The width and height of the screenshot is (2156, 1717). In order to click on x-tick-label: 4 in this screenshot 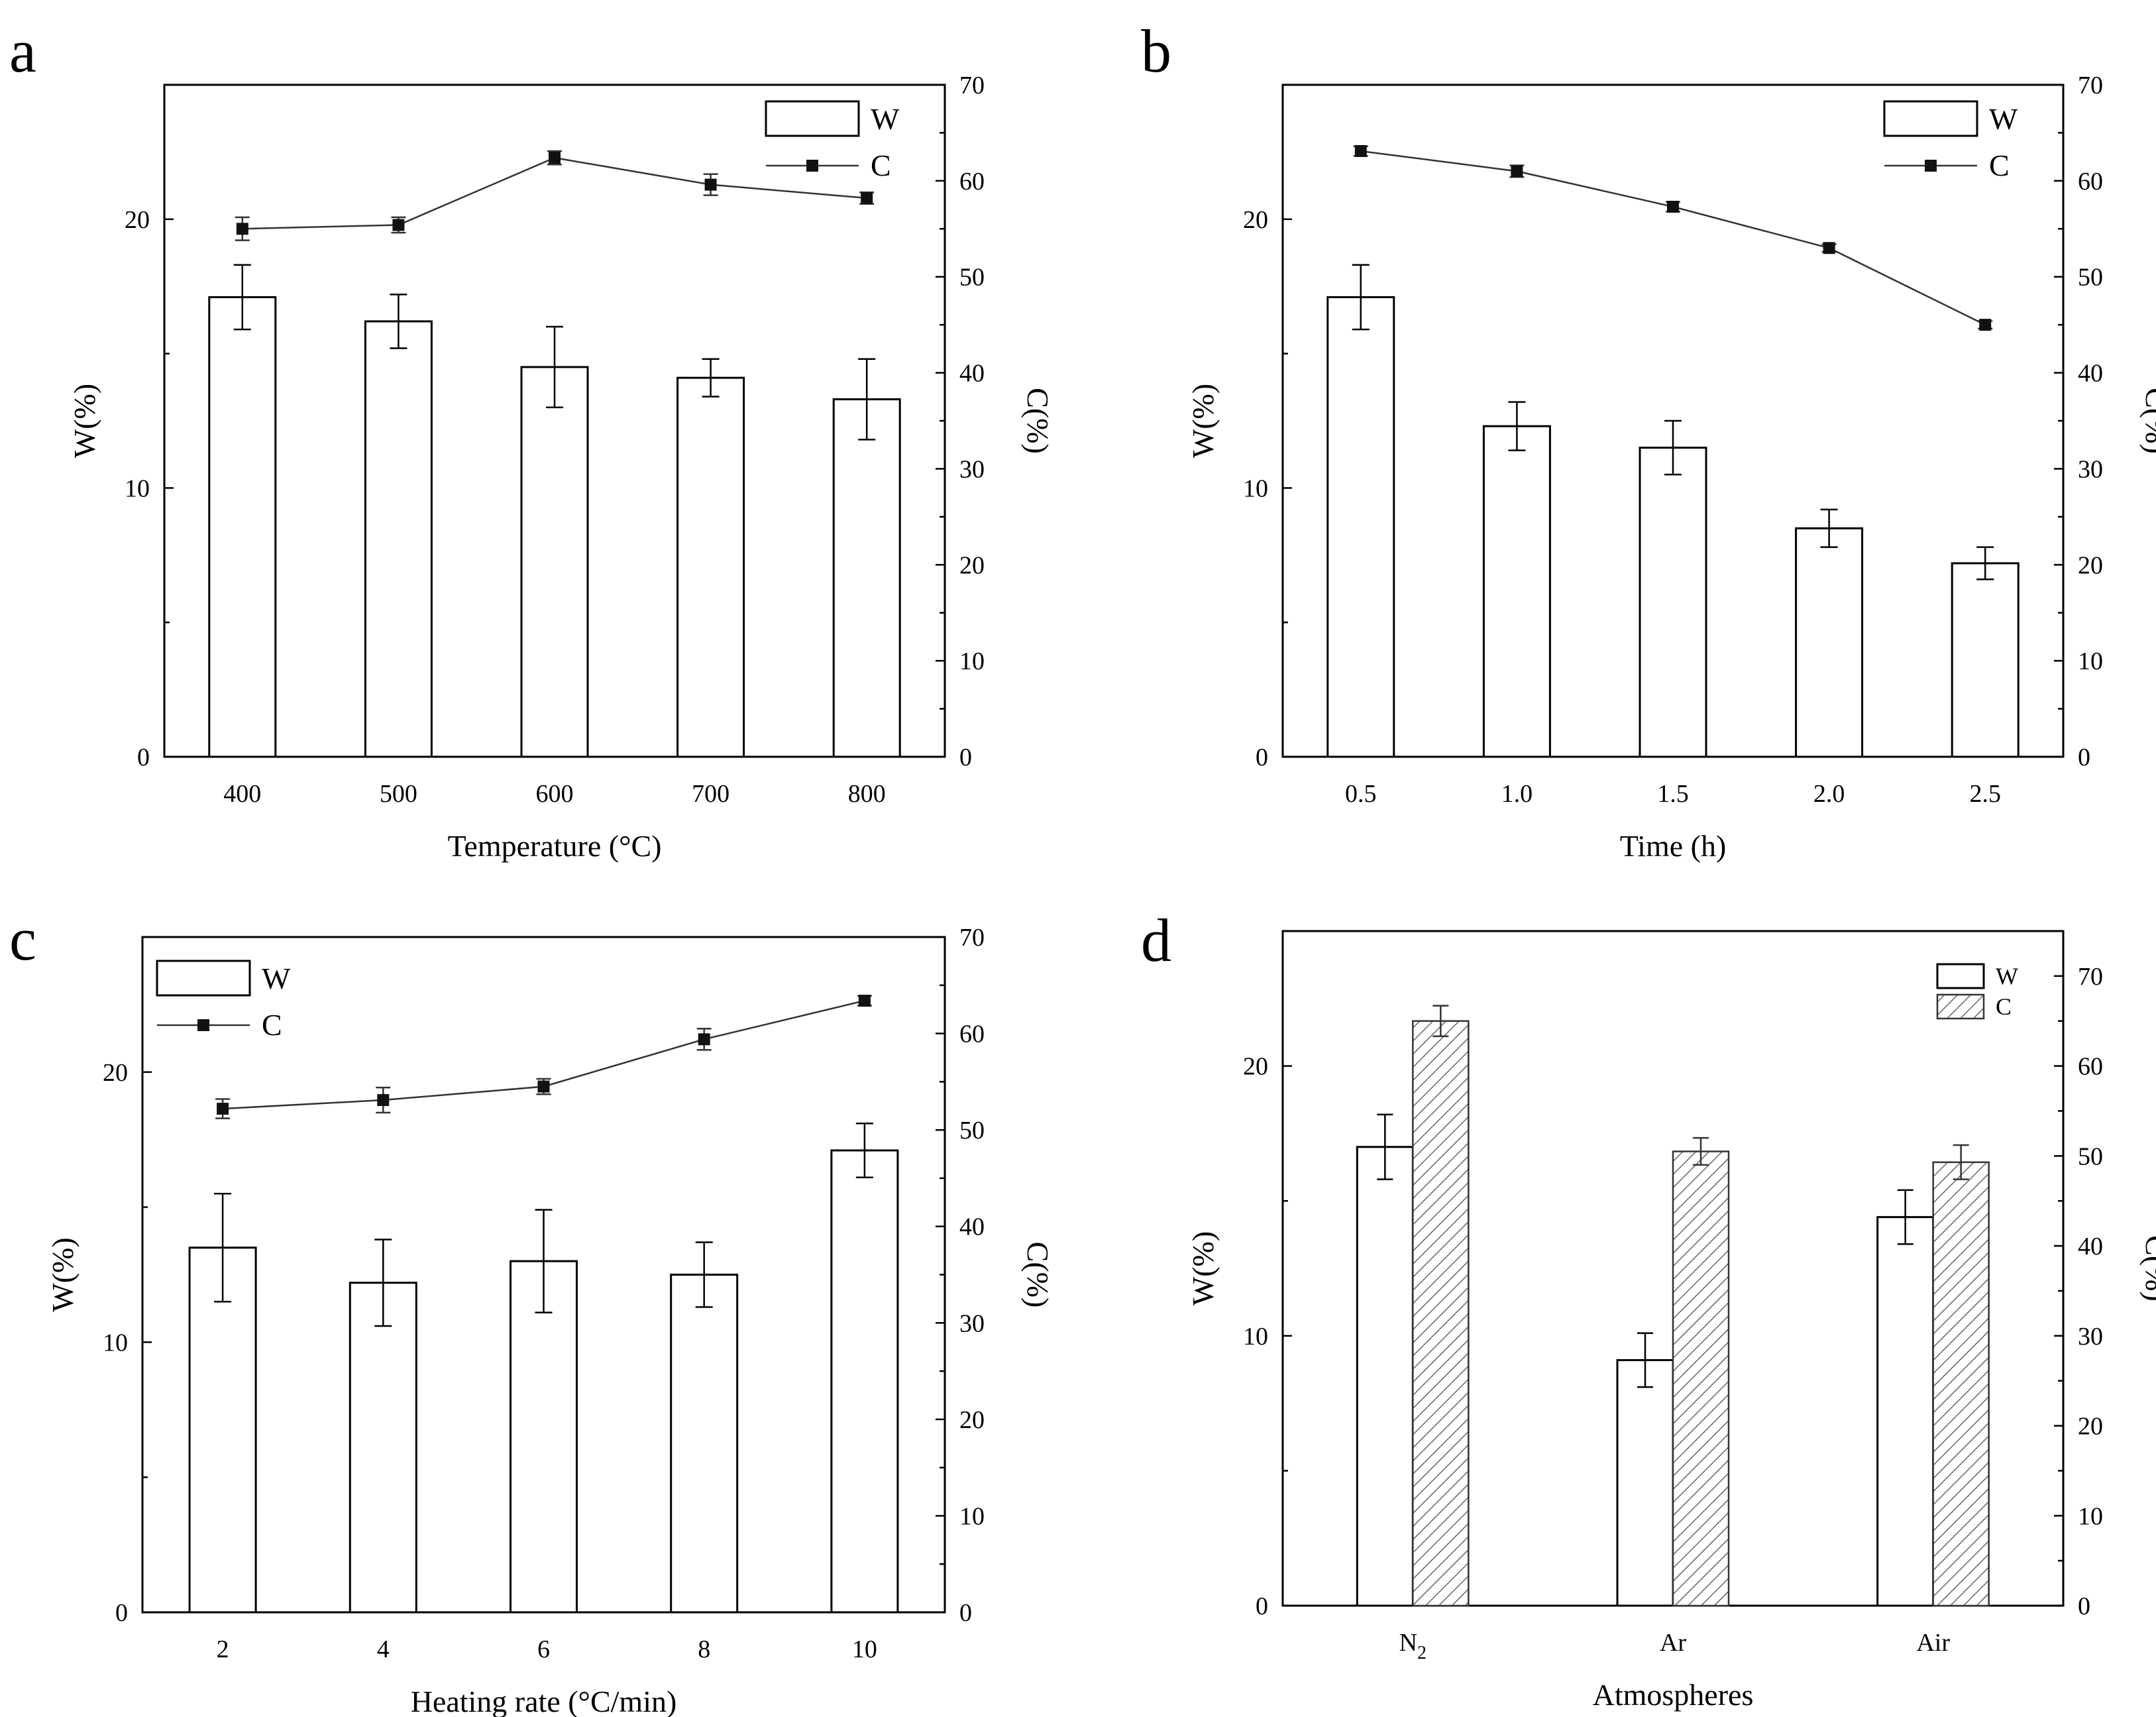, I will do `click(383, 1649)`.